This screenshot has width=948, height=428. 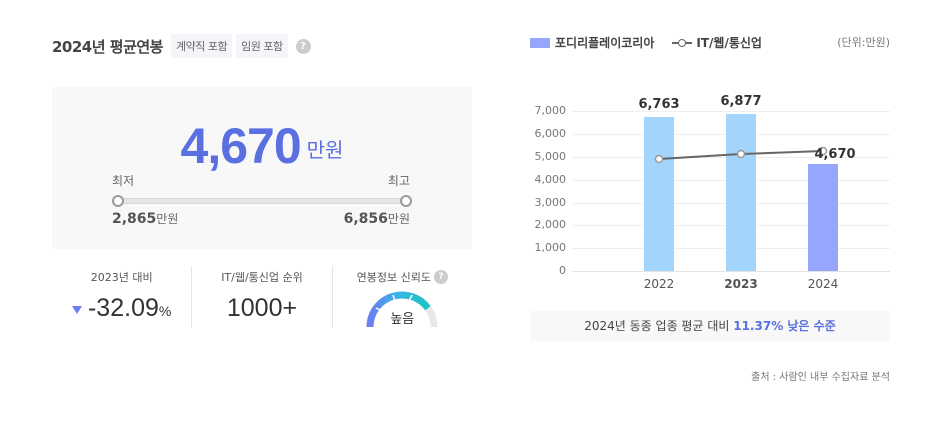 I want to click on max-salary: 6,856만원, so click(x=376, y=219).